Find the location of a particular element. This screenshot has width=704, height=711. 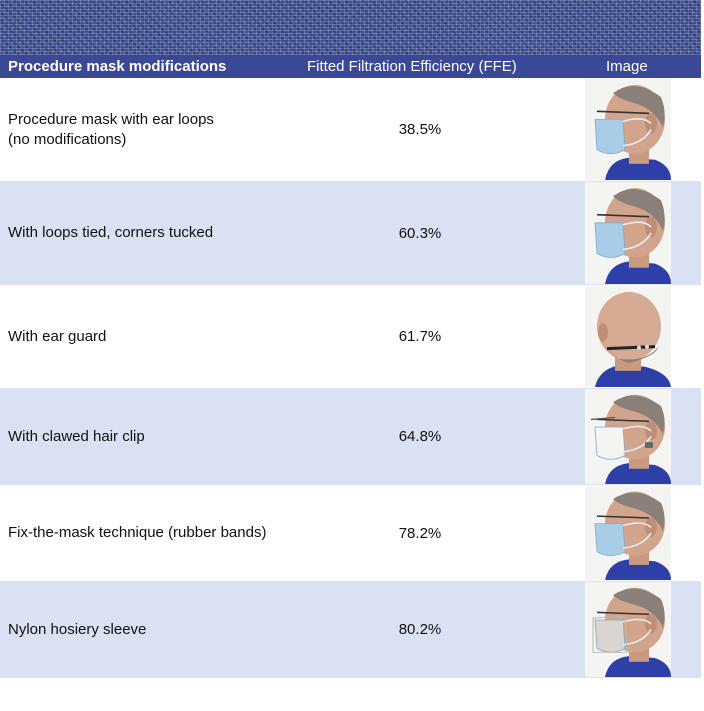

header-image: Image is located at coordinates (627, 66).